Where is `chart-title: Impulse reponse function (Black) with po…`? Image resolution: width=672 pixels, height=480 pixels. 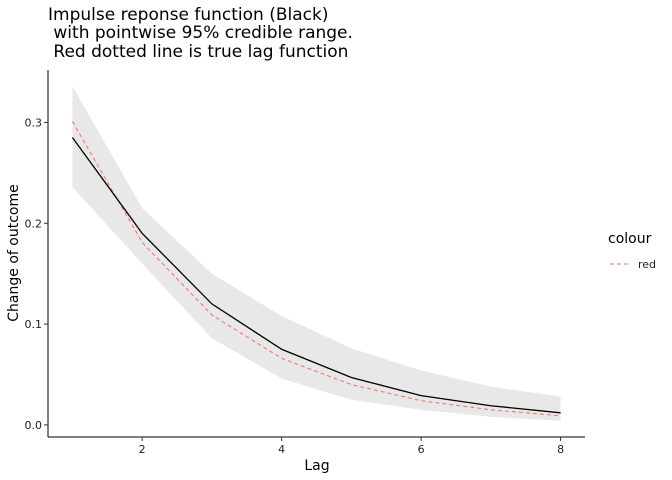
chart-title: Impulse reponse function (Black) with po… is located at coordinates (200, 33).